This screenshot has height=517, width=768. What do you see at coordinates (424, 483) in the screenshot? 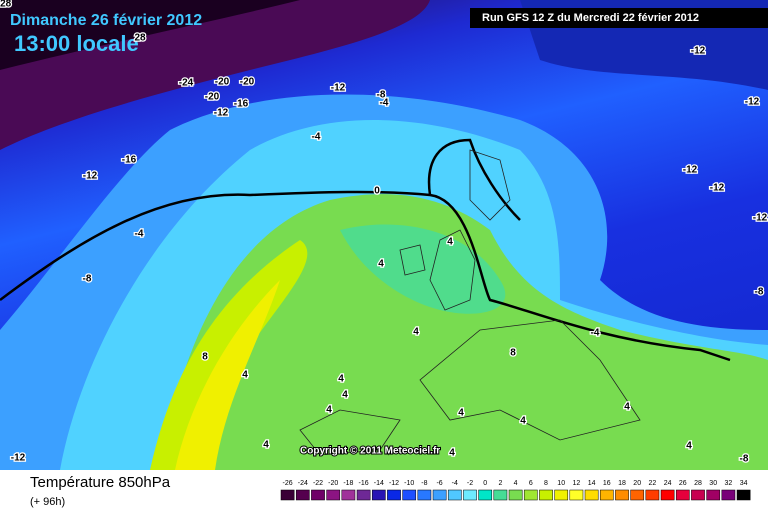
I see `colorbar-label: -8` at bounding box center [424, 483].